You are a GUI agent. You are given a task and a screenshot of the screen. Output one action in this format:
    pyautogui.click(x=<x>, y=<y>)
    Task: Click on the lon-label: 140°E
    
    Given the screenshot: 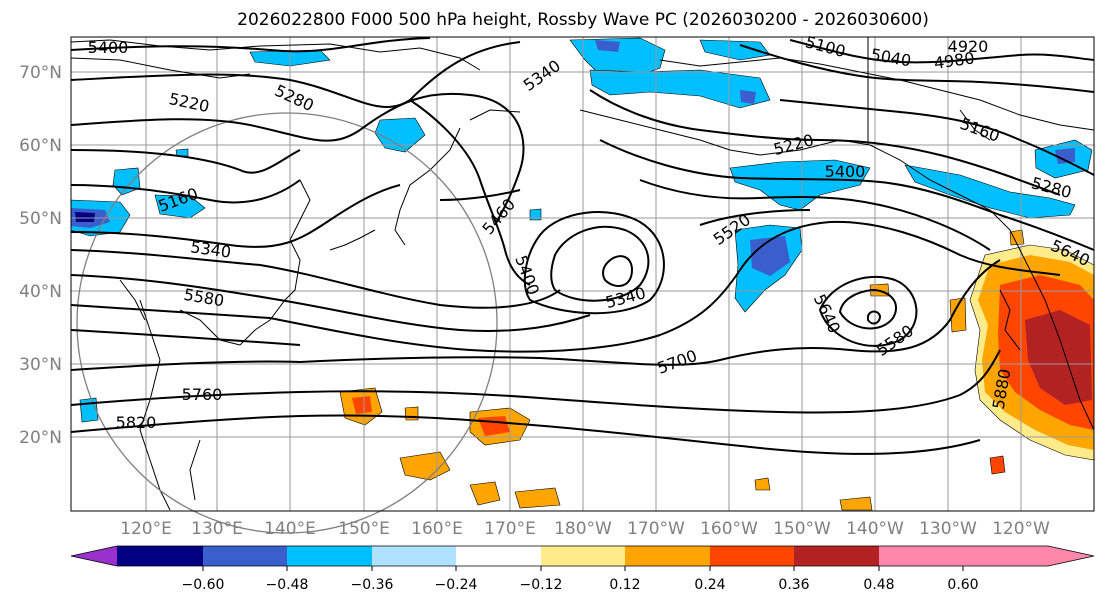 What is the action you would take?
    pyautogui.click(x=290, y=529)
    